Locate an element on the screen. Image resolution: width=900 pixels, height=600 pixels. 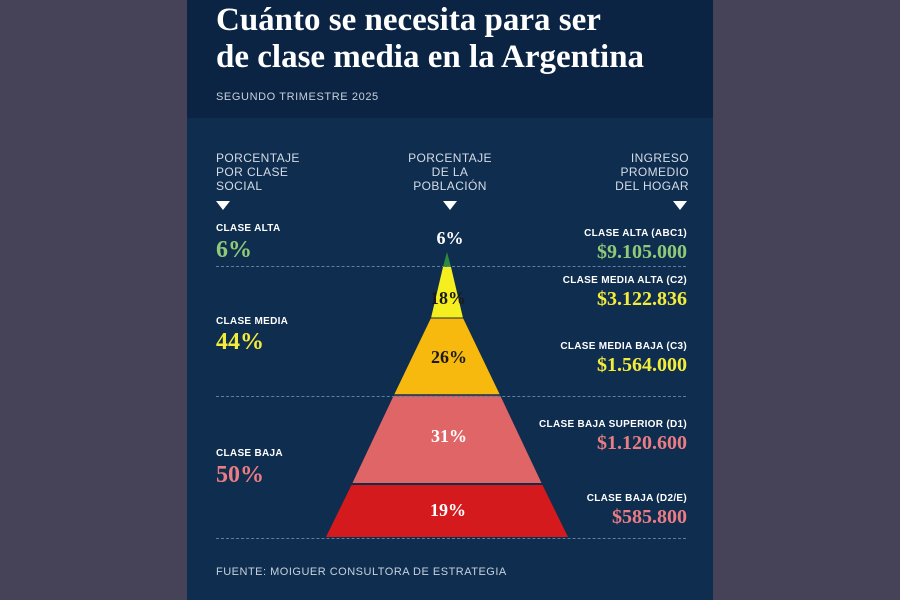
class-value-media: 44% is located at coordinates (240, 342).